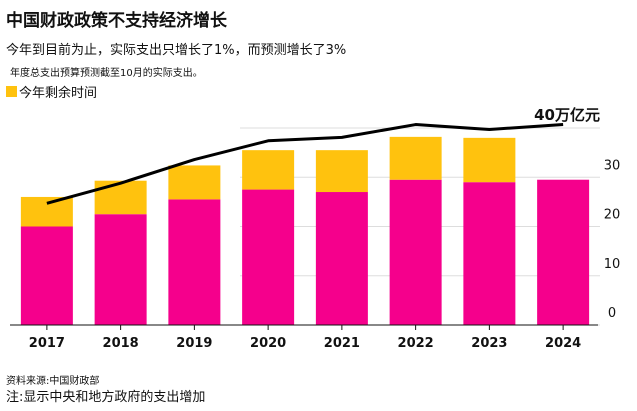  What do you see at coordinates (612, 313) in the screenshot?
I see `y-tick-label: 0` at bounding box center [612, 313].